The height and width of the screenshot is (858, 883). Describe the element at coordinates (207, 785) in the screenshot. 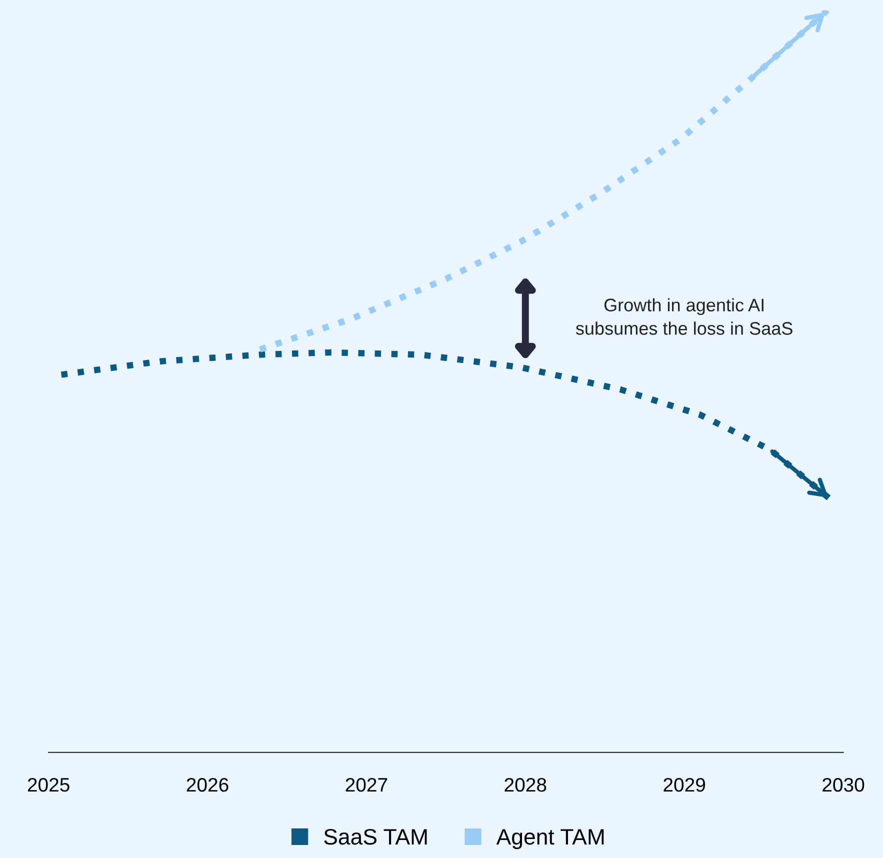

I see `x-tick-label: 2026` at that location.